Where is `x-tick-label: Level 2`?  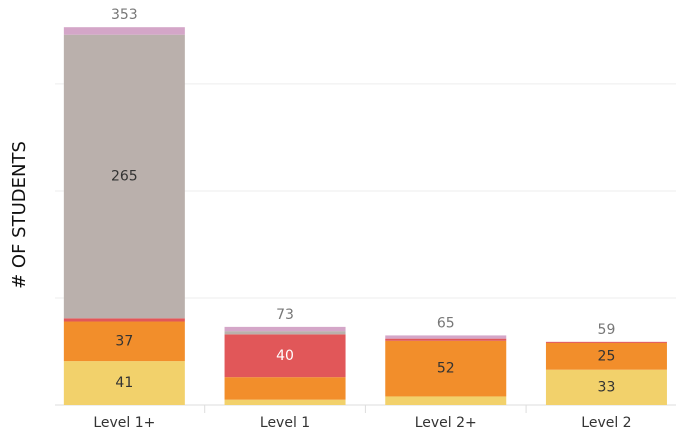 x-tick-label: Level 2 is located at coordinates (606, 423).